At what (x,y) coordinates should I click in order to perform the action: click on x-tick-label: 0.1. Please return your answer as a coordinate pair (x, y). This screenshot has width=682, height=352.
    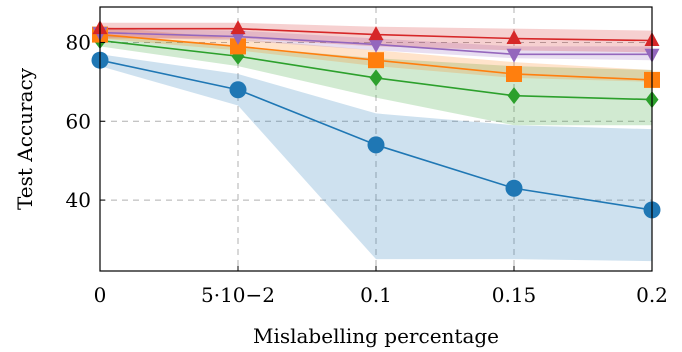
    Looking at the image, I should click on (376, 295).